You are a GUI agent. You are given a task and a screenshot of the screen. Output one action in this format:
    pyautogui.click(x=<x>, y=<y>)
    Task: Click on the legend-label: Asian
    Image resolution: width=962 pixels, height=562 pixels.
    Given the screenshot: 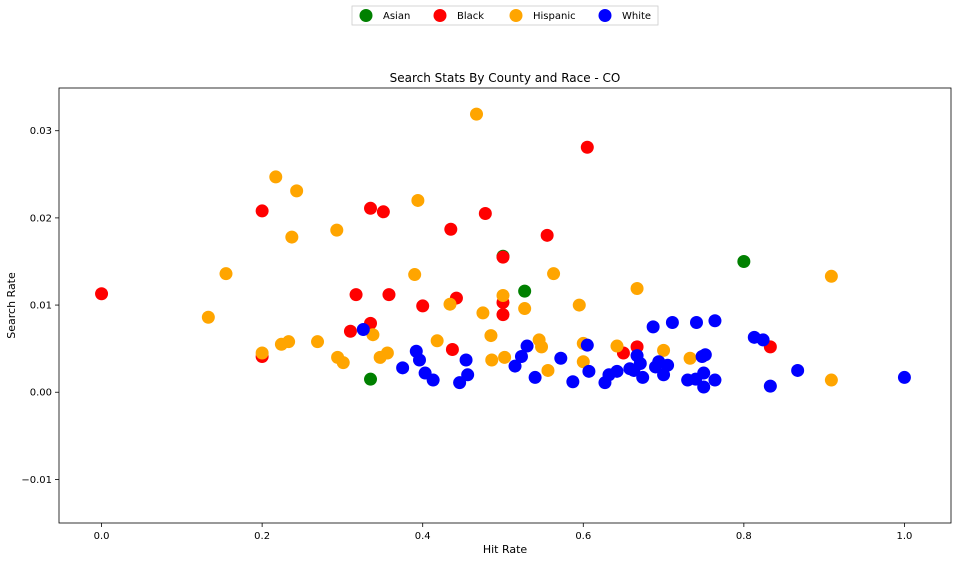 What is the action you would take?
    pyautogui.click(x=396, y=16)
    